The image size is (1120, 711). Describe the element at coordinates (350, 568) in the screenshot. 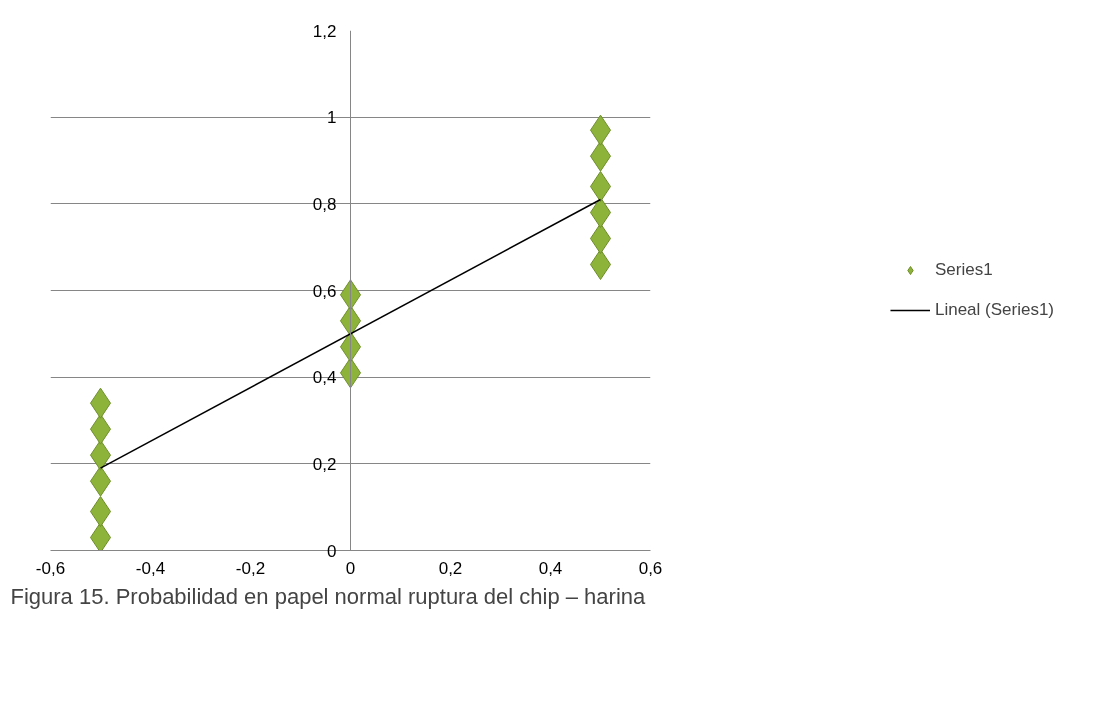

I see `x-tick-label: 0` at that location.